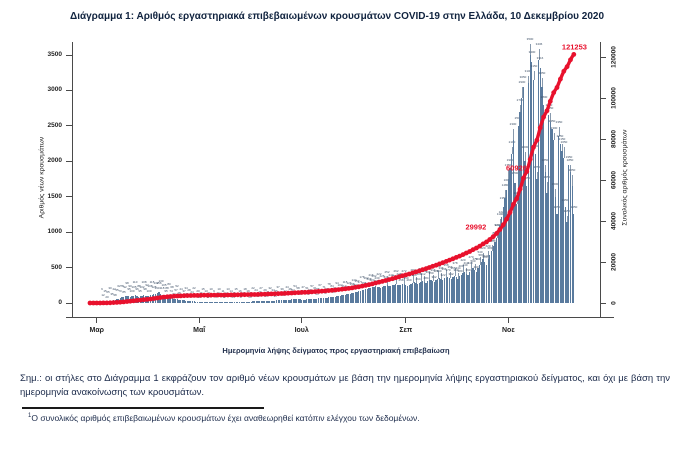 The height and width of the screenshot is (449, 687). What do you see at coordinates (54, 125) in the screenshot?
I see `y-left-tick-label: 2500` at bounding box center [54, 125].